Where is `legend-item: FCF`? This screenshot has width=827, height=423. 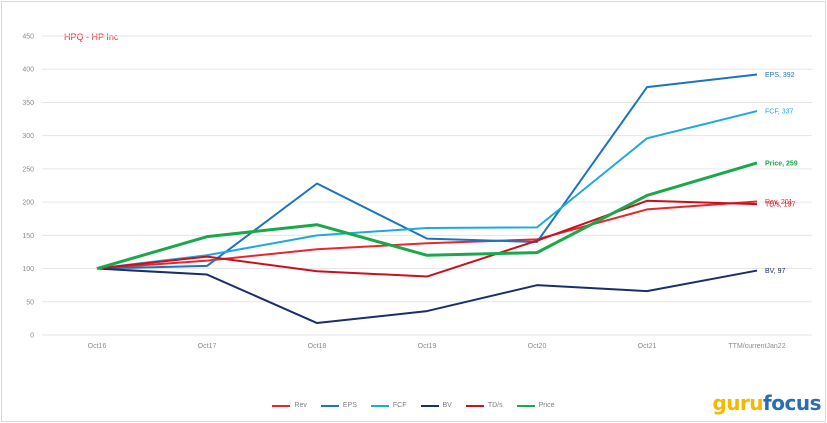
legend-item: FCF is located at coordinates (388, 405).